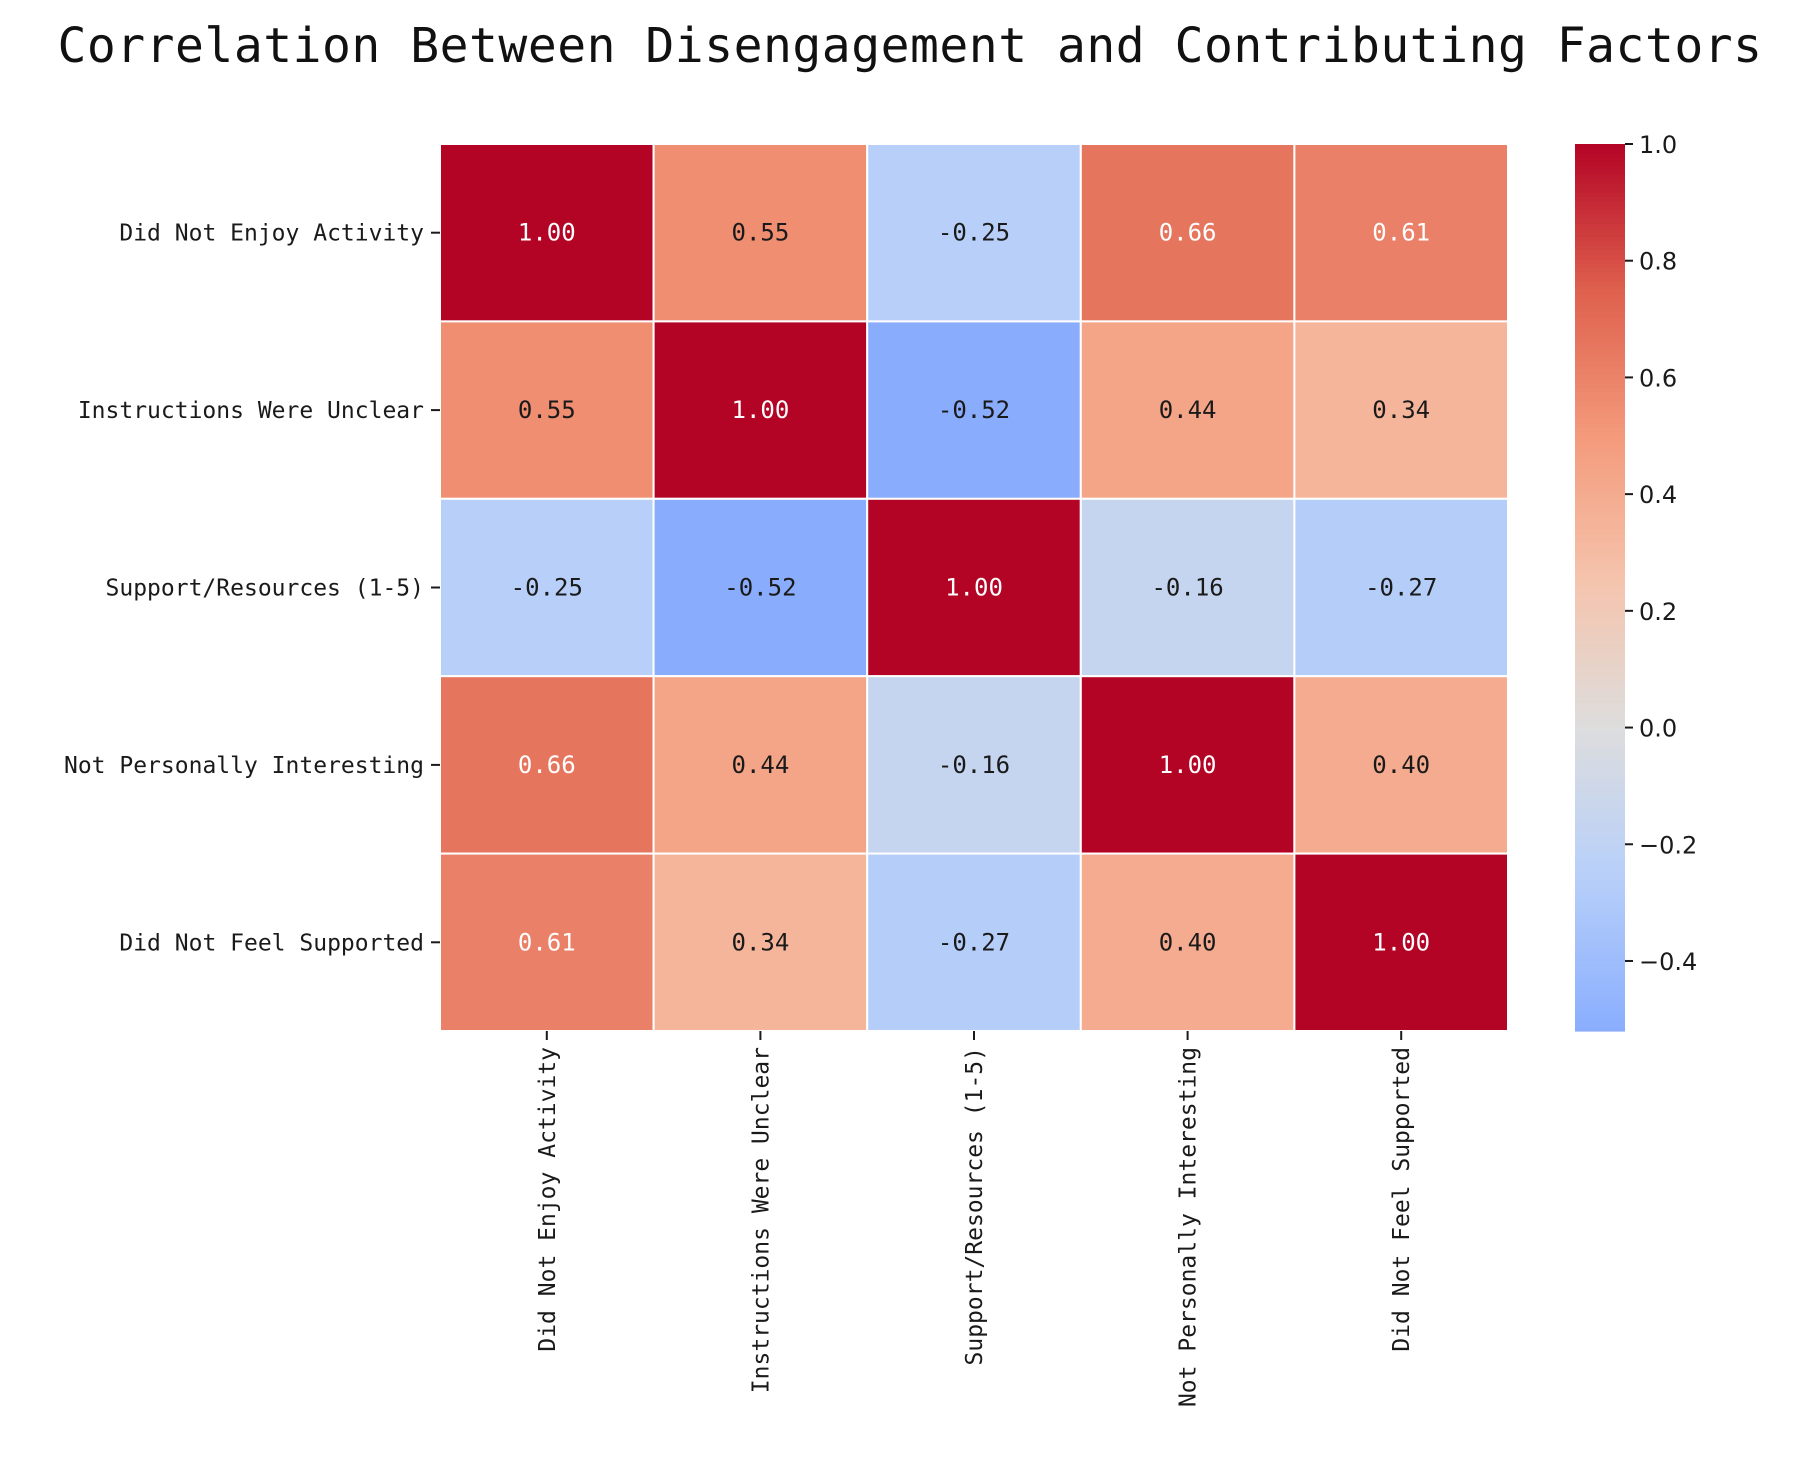 The width and height of the screenshot is (1820, 1474). What do you see at coordinates (975, 1206) in the screenshot?
I see `x-tick-label: Support/Resources (1-5)` at bounding box center [975, 1206].